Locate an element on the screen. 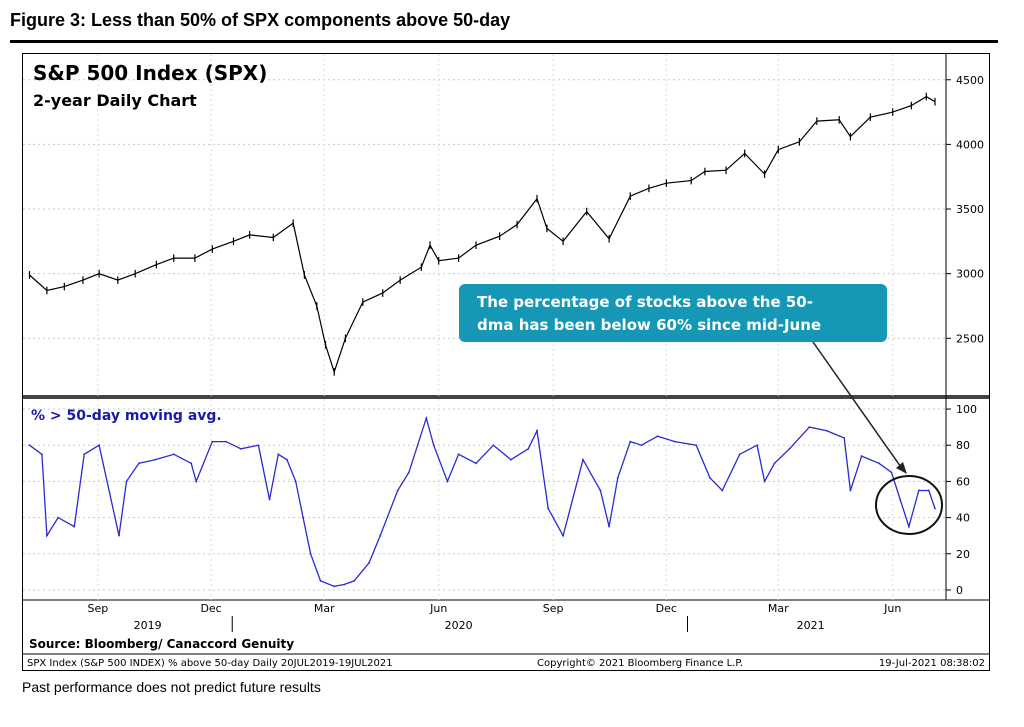  breadth-y-tick-label: 60 is located at coordinates (963, 481).